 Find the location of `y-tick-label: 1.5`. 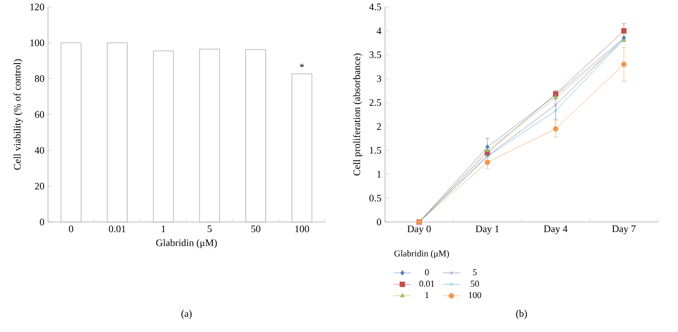

y-tick-label: 1.5 is located at coordinates (376, 150).